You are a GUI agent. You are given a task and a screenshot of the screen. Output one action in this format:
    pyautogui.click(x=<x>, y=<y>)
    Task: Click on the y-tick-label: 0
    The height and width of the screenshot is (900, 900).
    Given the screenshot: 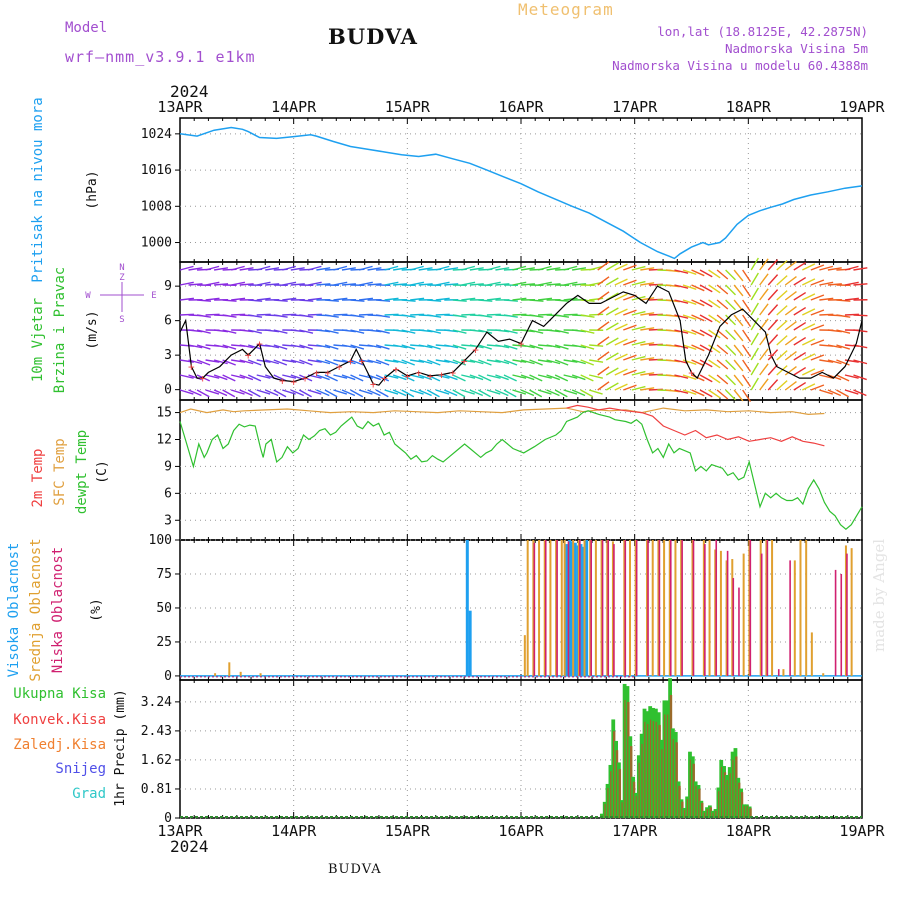 What is the action you would take?
    pyautogui.click(x=168, y=390)
    